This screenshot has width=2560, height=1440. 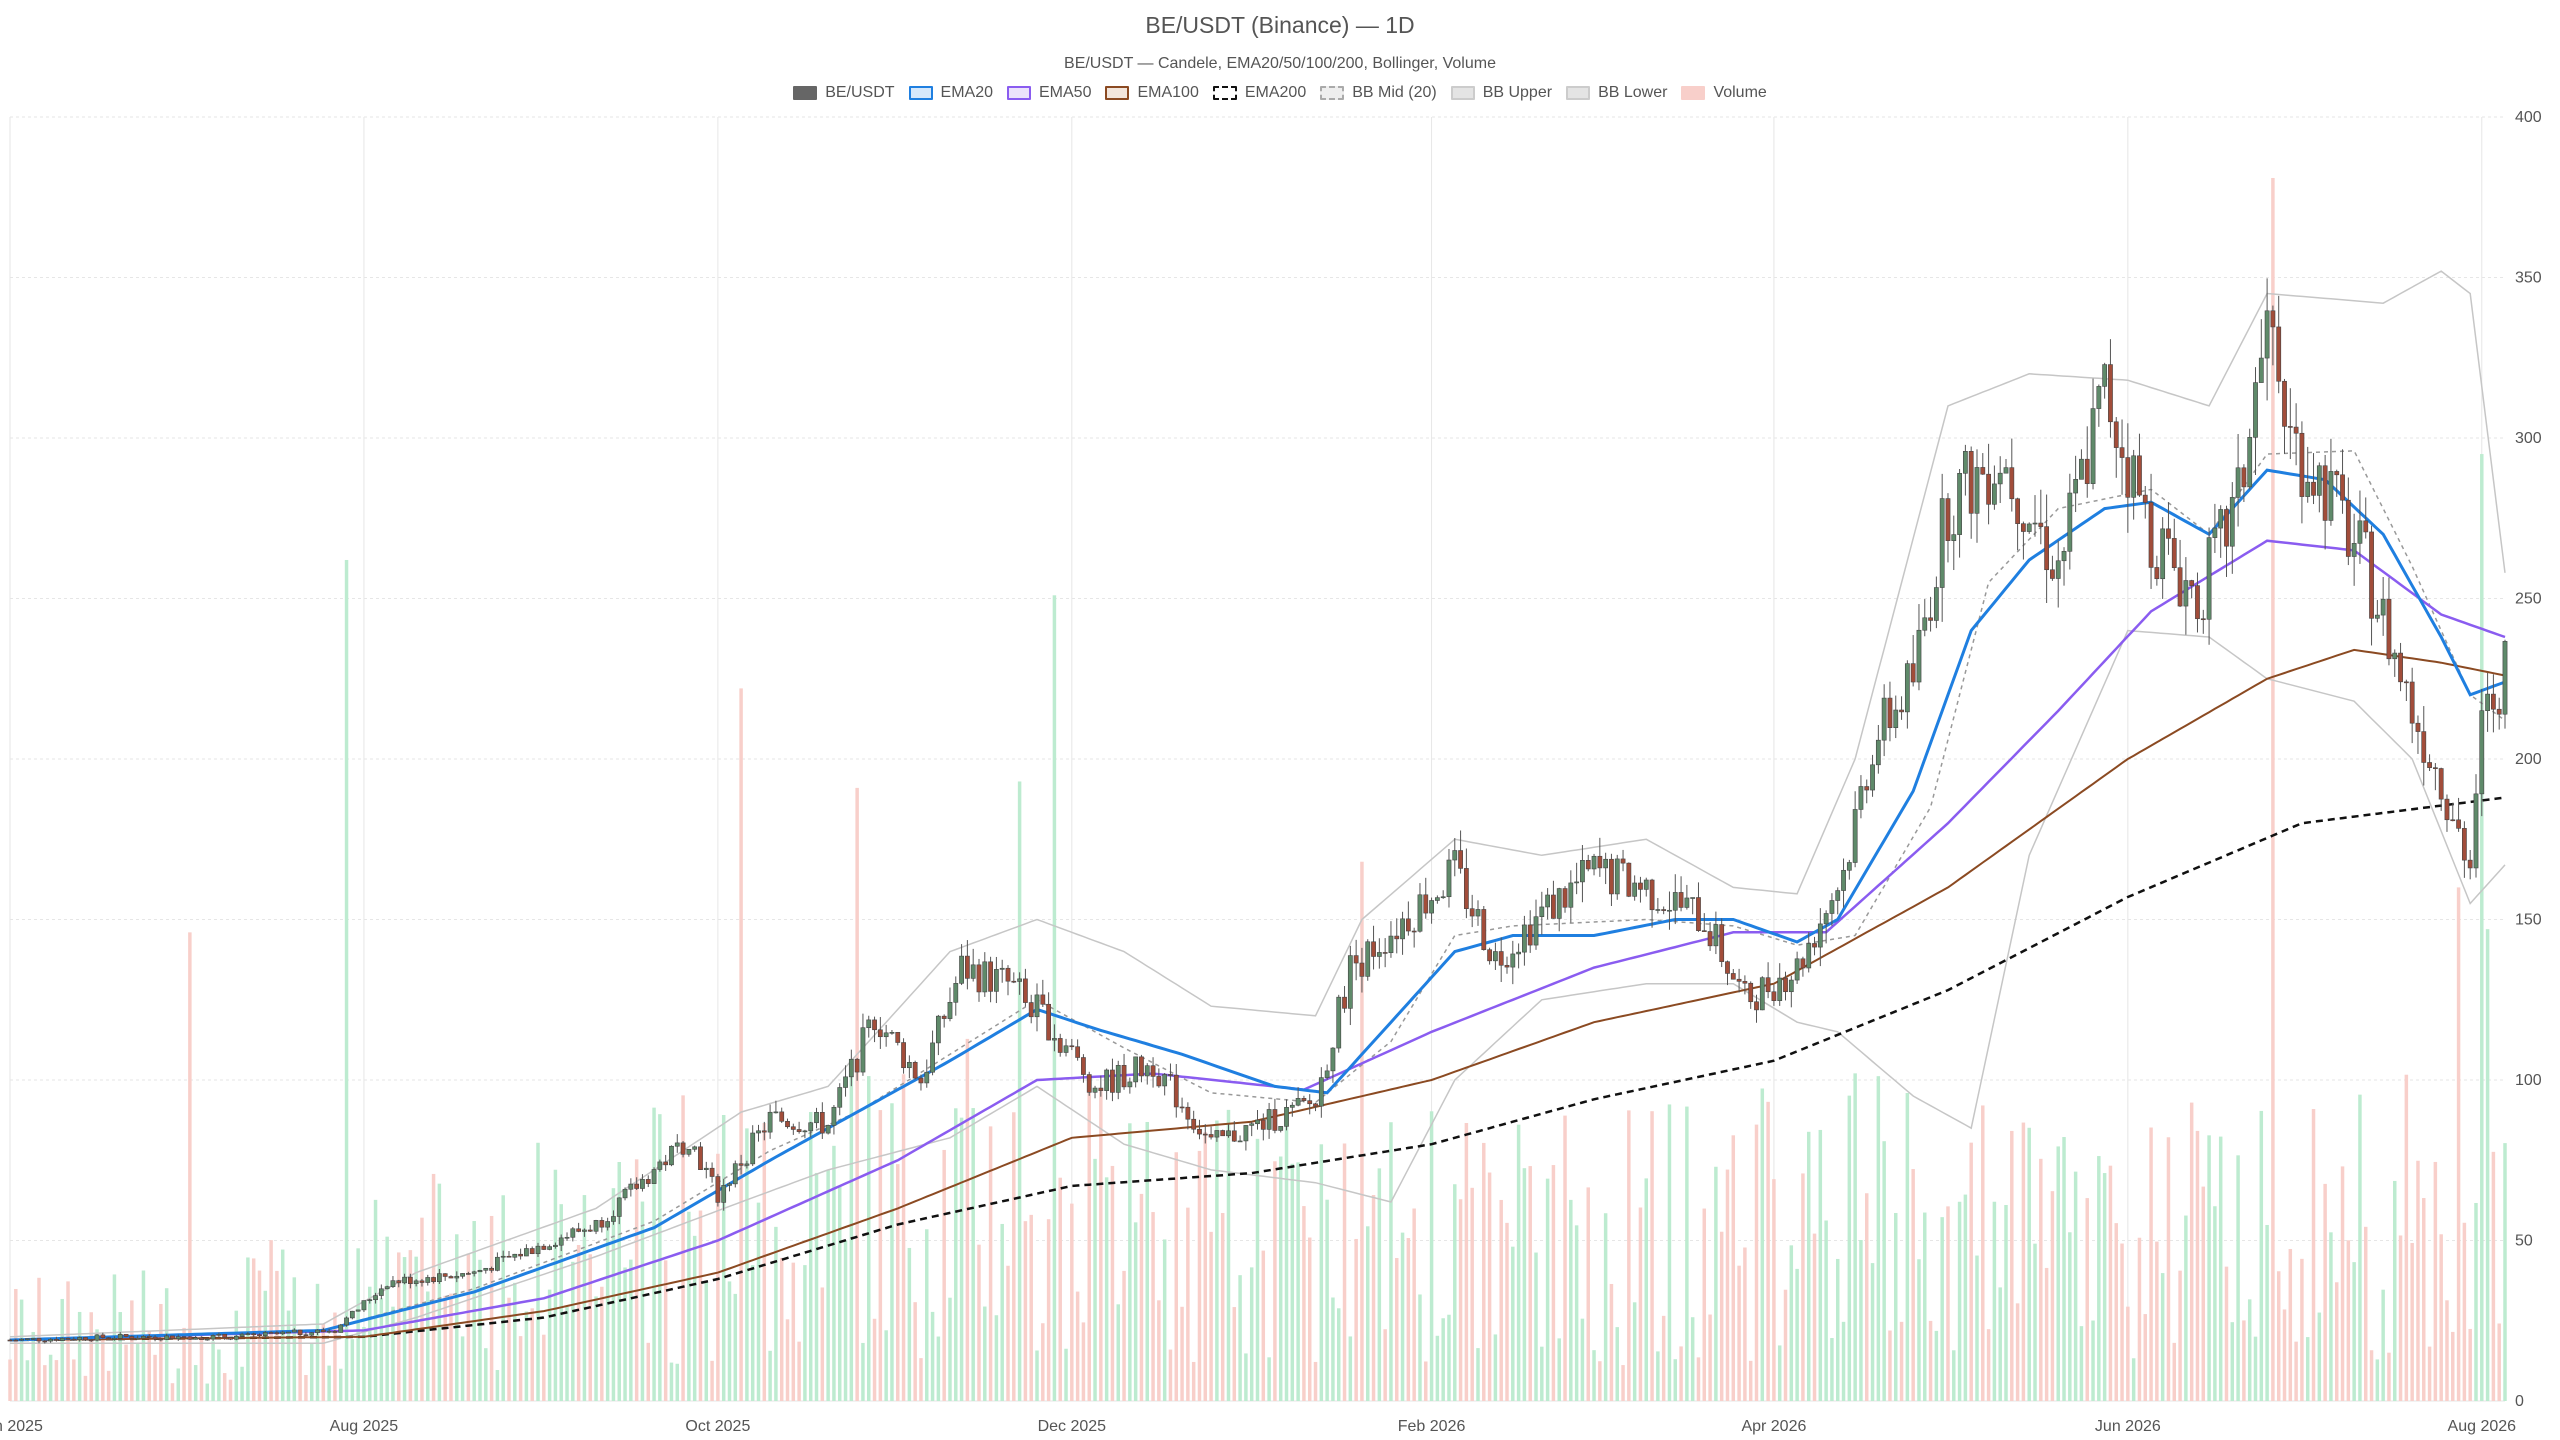 What do you see at coordinates (1724, 93) in the screenshot?
I see `legend-item: Volume` at bounding box center [1724, 93].